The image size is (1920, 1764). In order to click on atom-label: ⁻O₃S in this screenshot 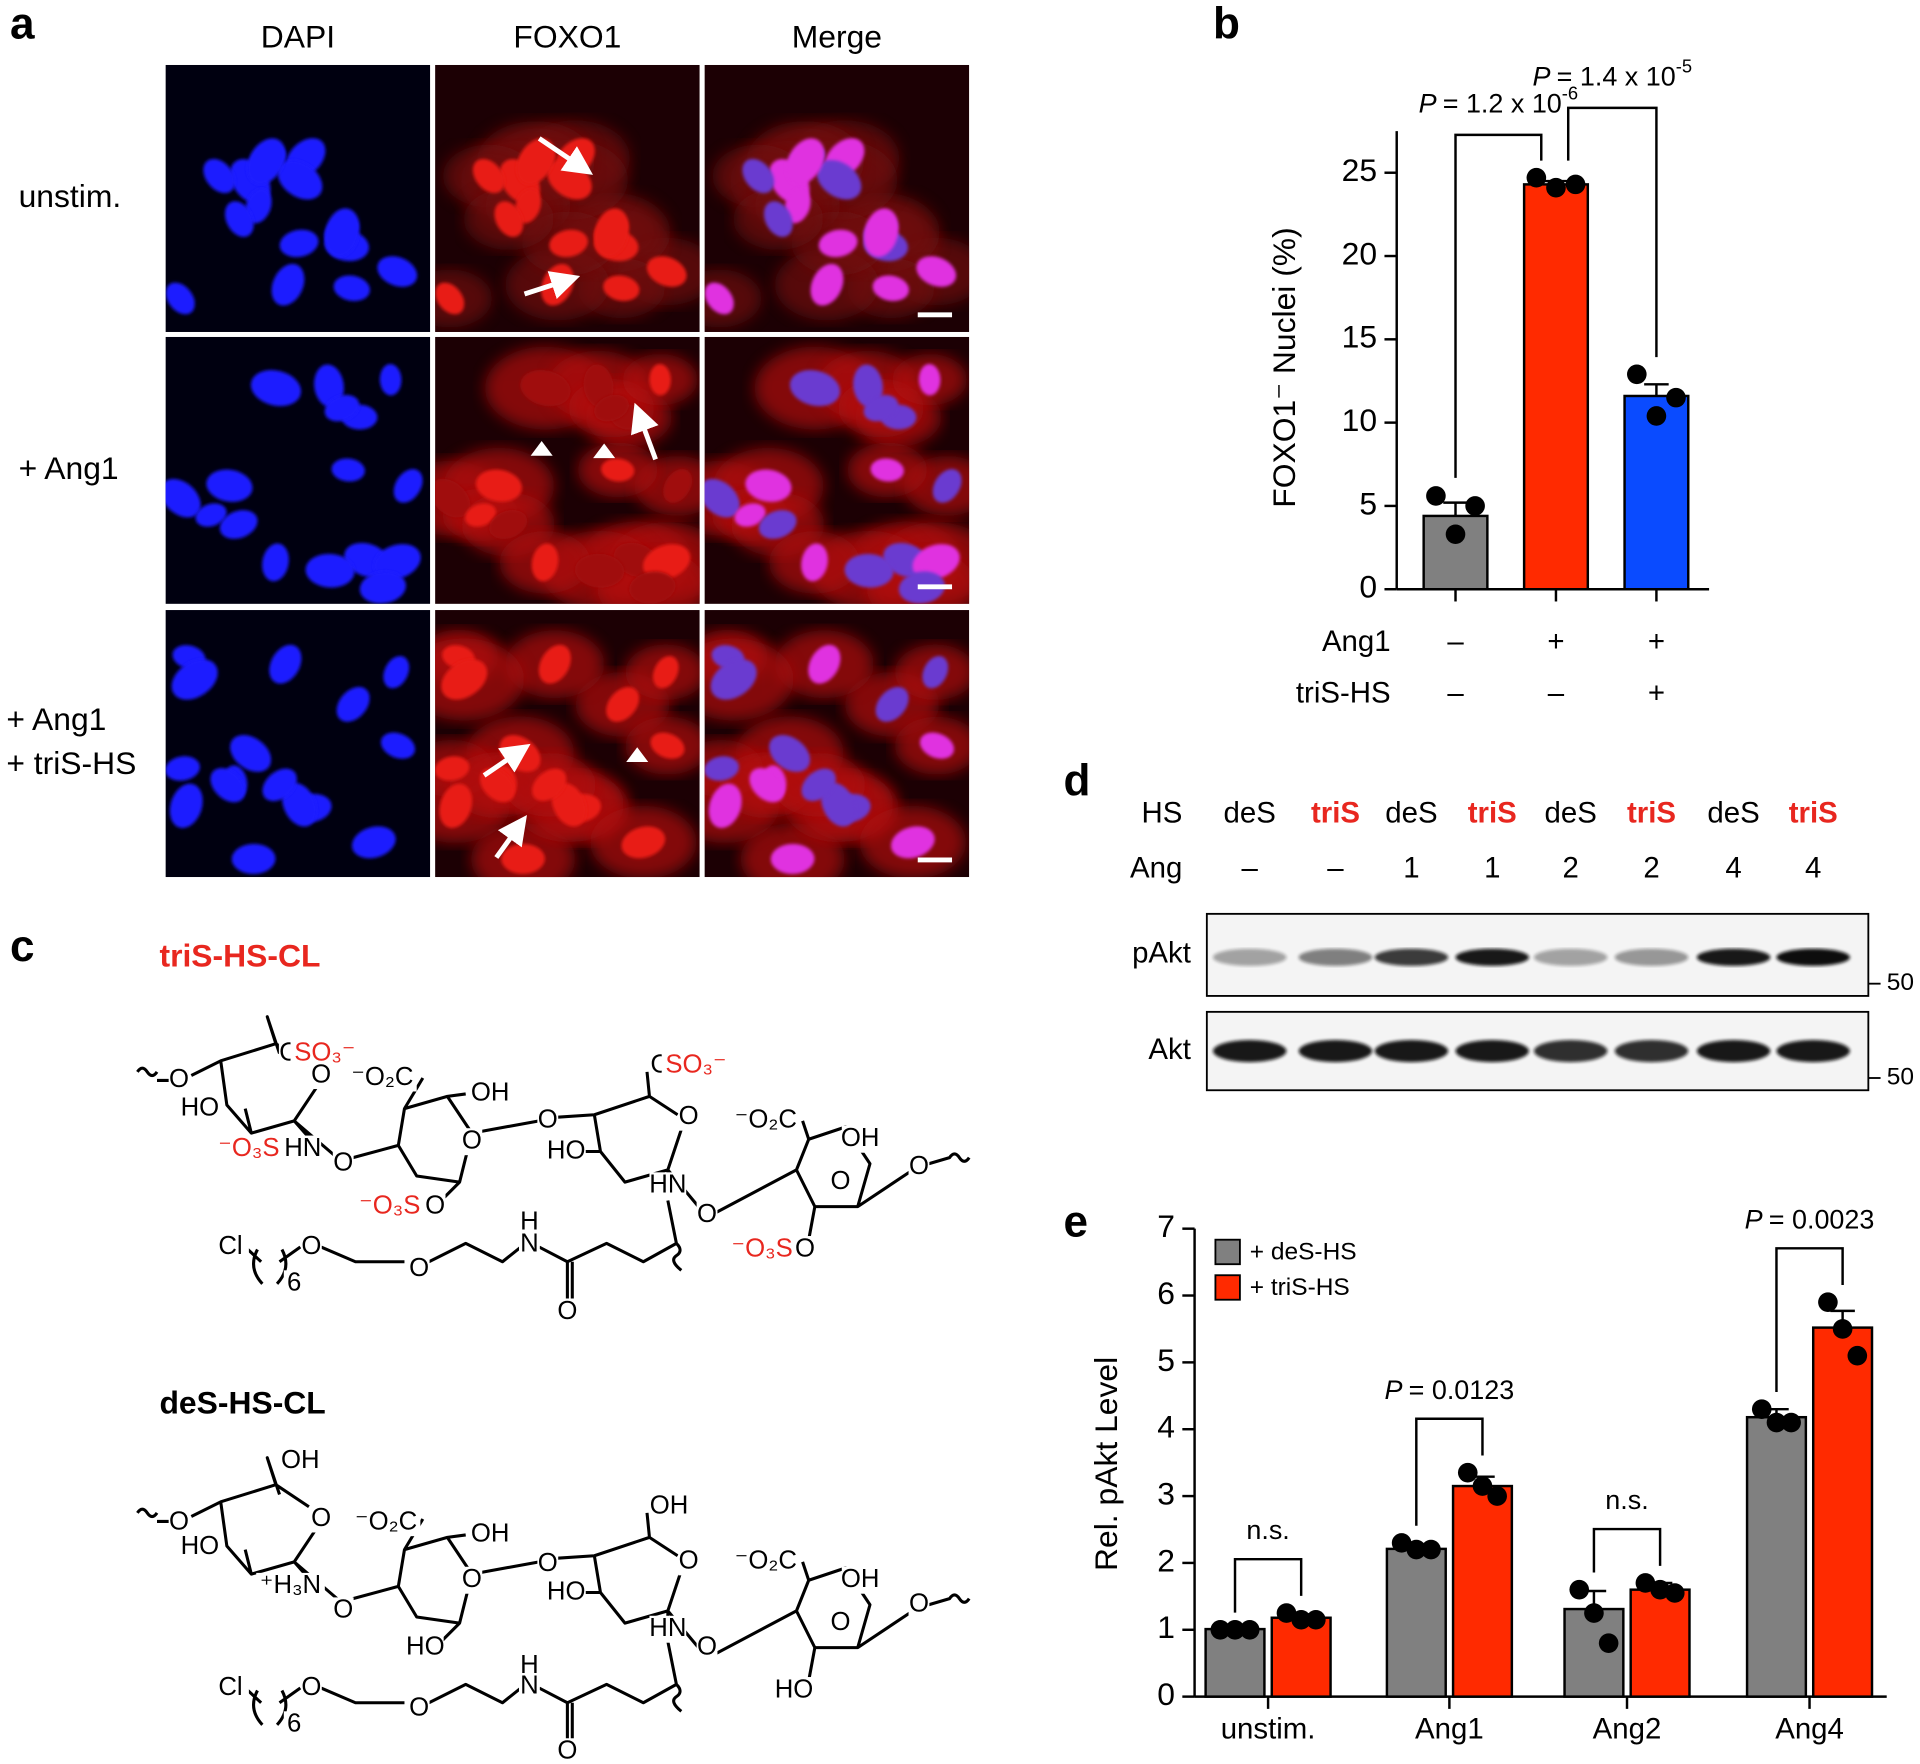, I will do `click(762, 1248)`.